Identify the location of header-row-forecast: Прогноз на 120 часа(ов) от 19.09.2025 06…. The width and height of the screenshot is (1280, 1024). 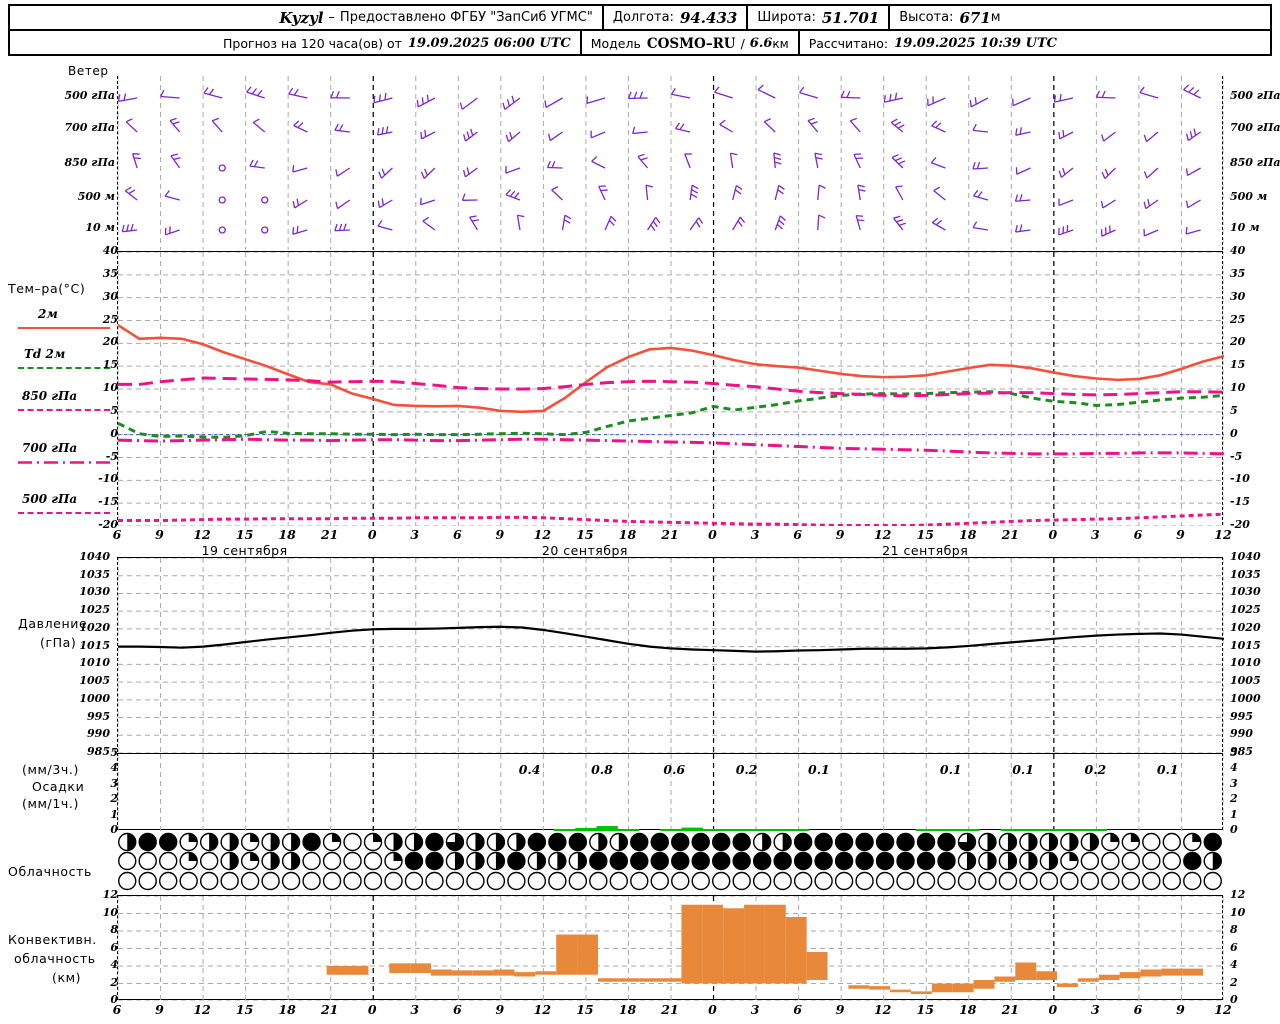
(640, 43).